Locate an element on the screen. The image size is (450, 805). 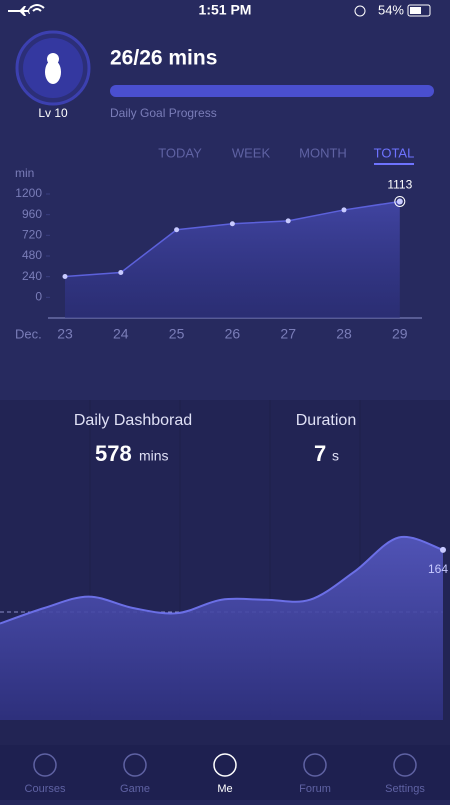
duration-value: 7 is located at coordinates (320, 453).